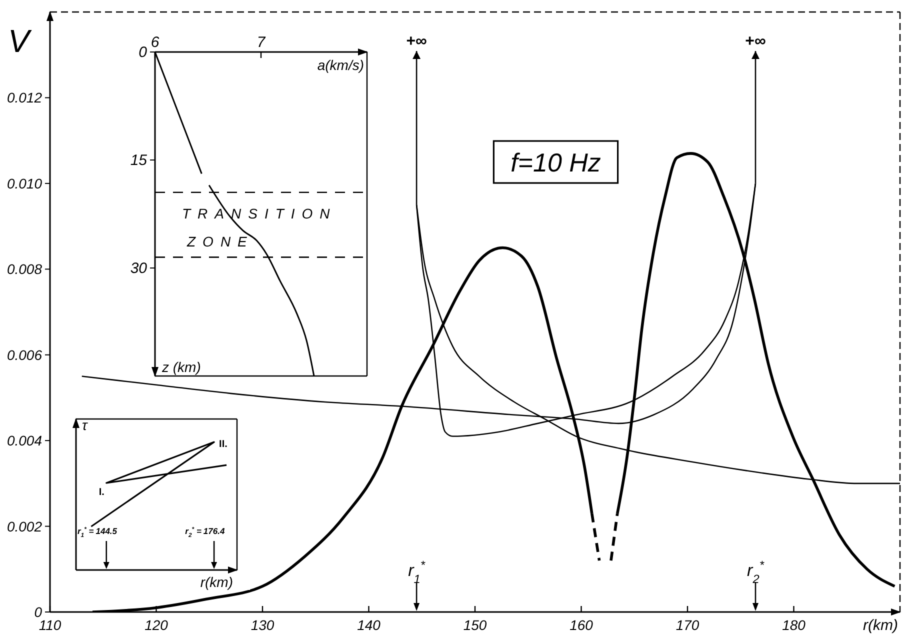 This screenshot has width=908, height=636. What do you see at coordinates (24, 526) in the screenshot?
I see `y-tick-label: 0.002` at bounding box center [24, 526].